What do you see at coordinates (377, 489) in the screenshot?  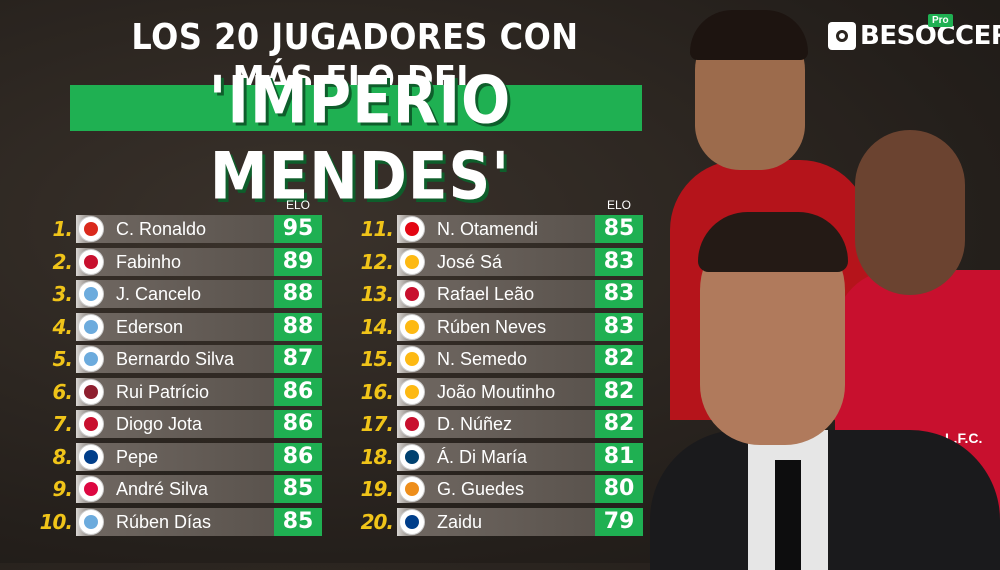 I see `rank-number: 19.` at bounding box center [377, 489].